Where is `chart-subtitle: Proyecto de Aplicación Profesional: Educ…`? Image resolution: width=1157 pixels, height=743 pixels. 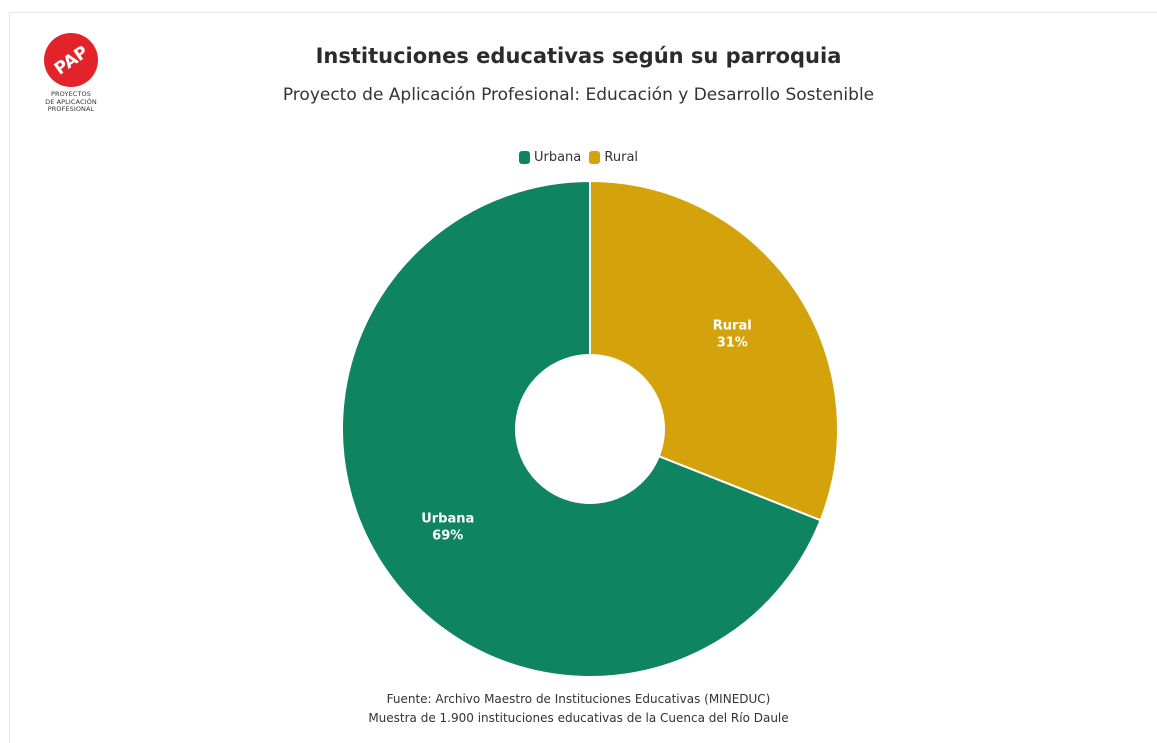
chart-subtitle: Proyecto de Aplicación Profesional: Educ… is located at coordinates (578, 95).